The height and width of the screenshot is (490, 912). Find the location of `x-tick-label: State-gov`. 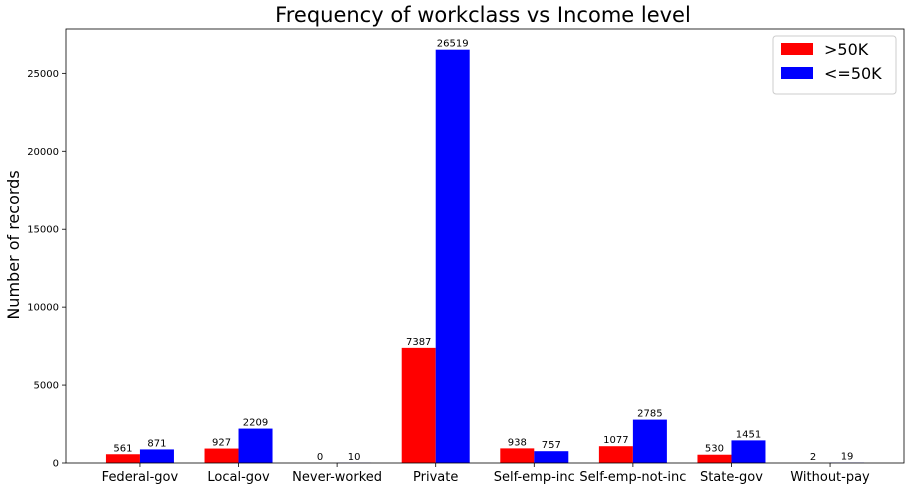

x-tick-label: State-gov is located at coordinates (731, 477).